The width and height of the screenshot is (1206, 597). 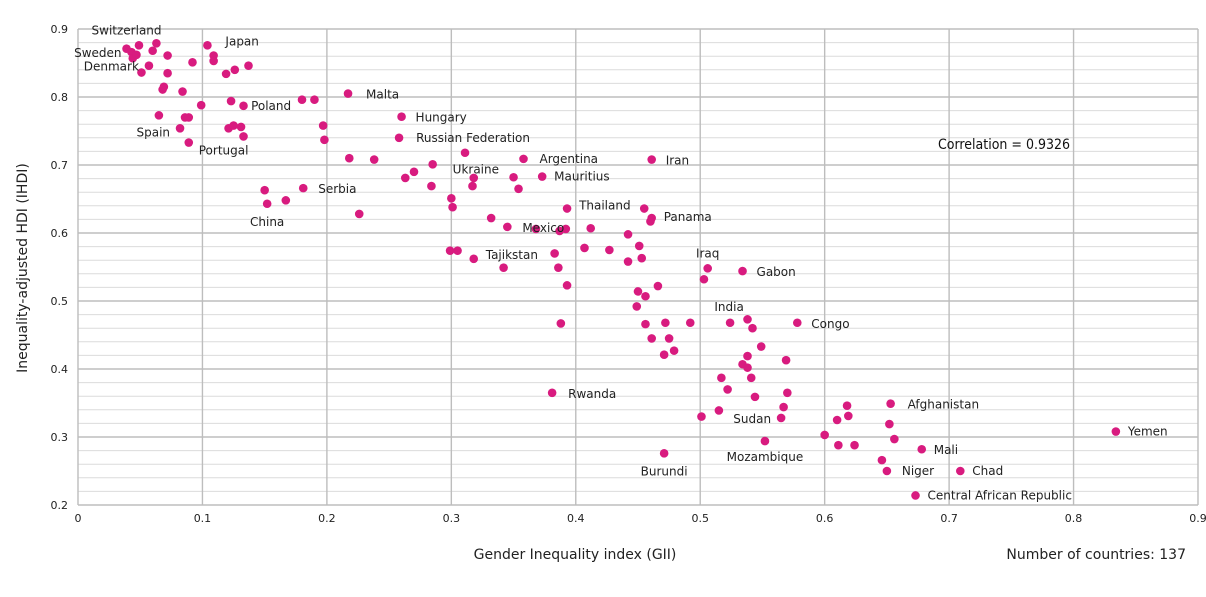 I want to click on point-label: Thailand, so click(x=604, y=206).